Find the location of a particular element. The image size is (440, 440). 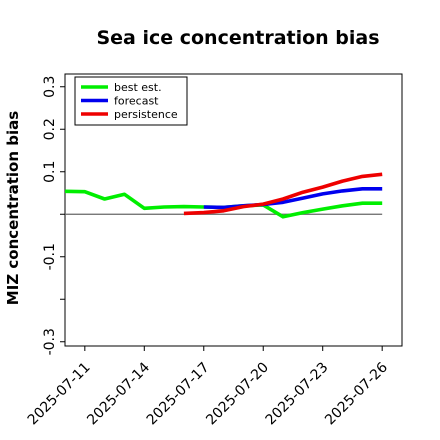

series-line-persistence is located at coordinates (283, 194).